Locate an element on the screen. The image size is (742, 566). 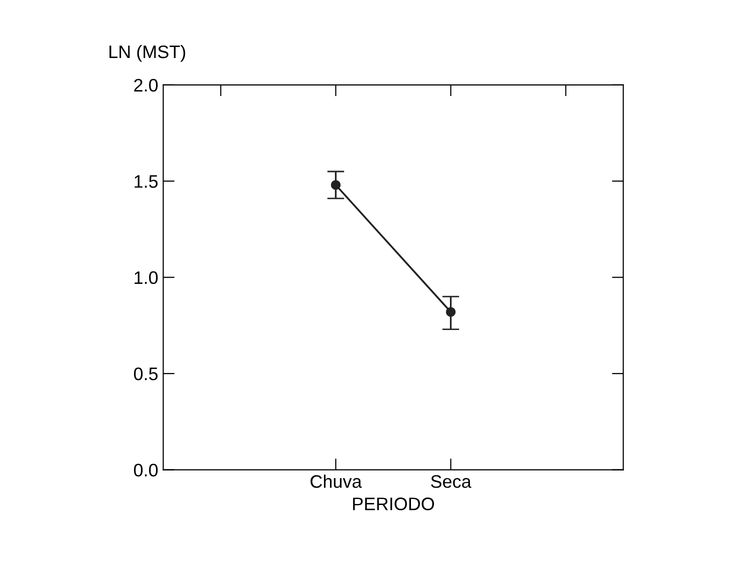
x-tick-label: Chuva is located at coordinates (336, 481).